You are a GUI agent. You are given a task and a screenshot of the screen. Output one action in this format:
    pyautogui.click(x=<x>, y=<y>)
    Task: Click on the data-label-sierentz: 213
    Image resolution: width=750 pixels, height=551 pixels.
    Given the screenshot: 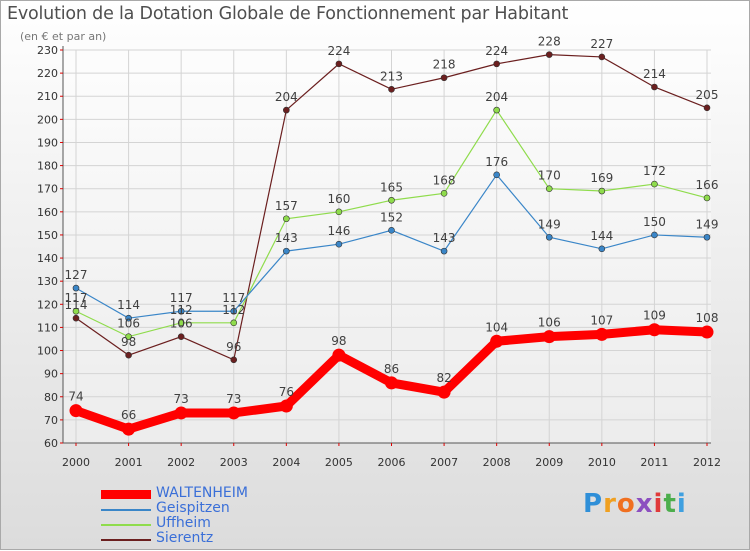 What is the action you would take?
    pyautogui.click(x=391, y=76)
    